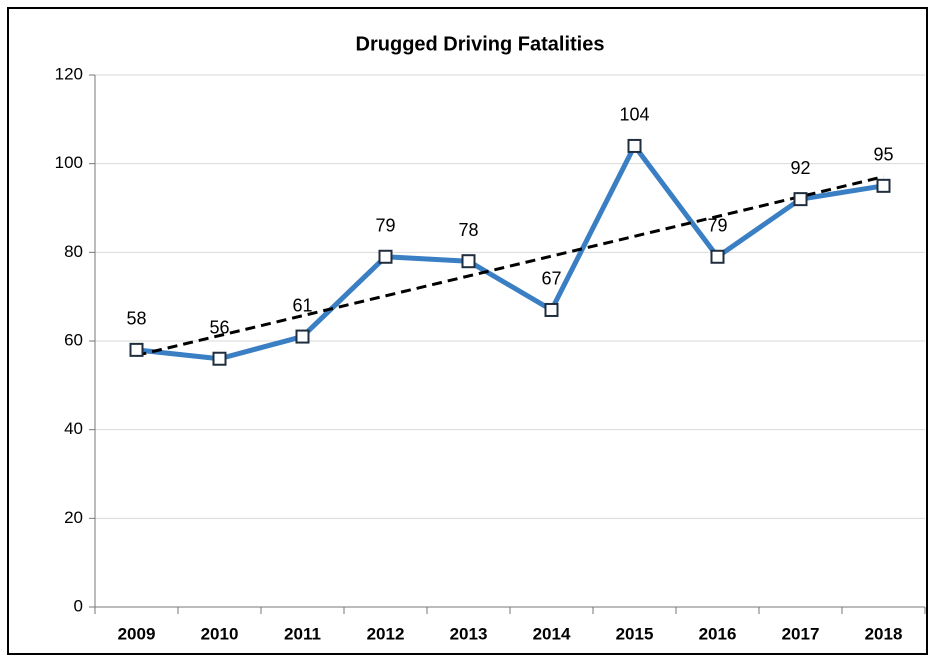 The height and width of the screenshot is (662, 935). What do you see at coordinates (883, 155) in the screenshot?
I see `data-label: 95` at bounding box center [883, 155].